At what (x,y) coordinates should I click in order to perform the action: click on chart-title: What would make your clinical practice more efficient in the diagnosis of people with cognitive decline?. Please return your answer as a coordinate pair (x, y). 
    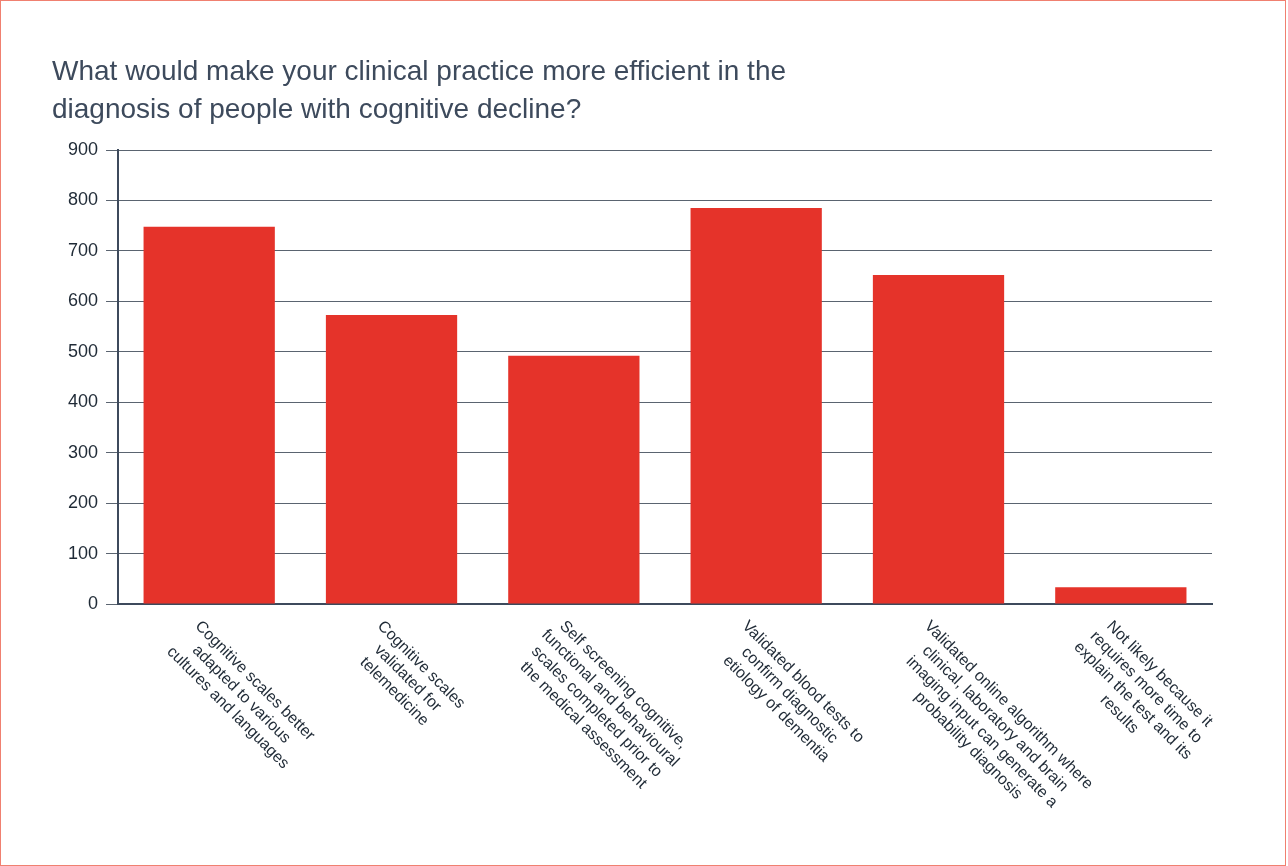
    Looking at the image, I should click on (420, 90).